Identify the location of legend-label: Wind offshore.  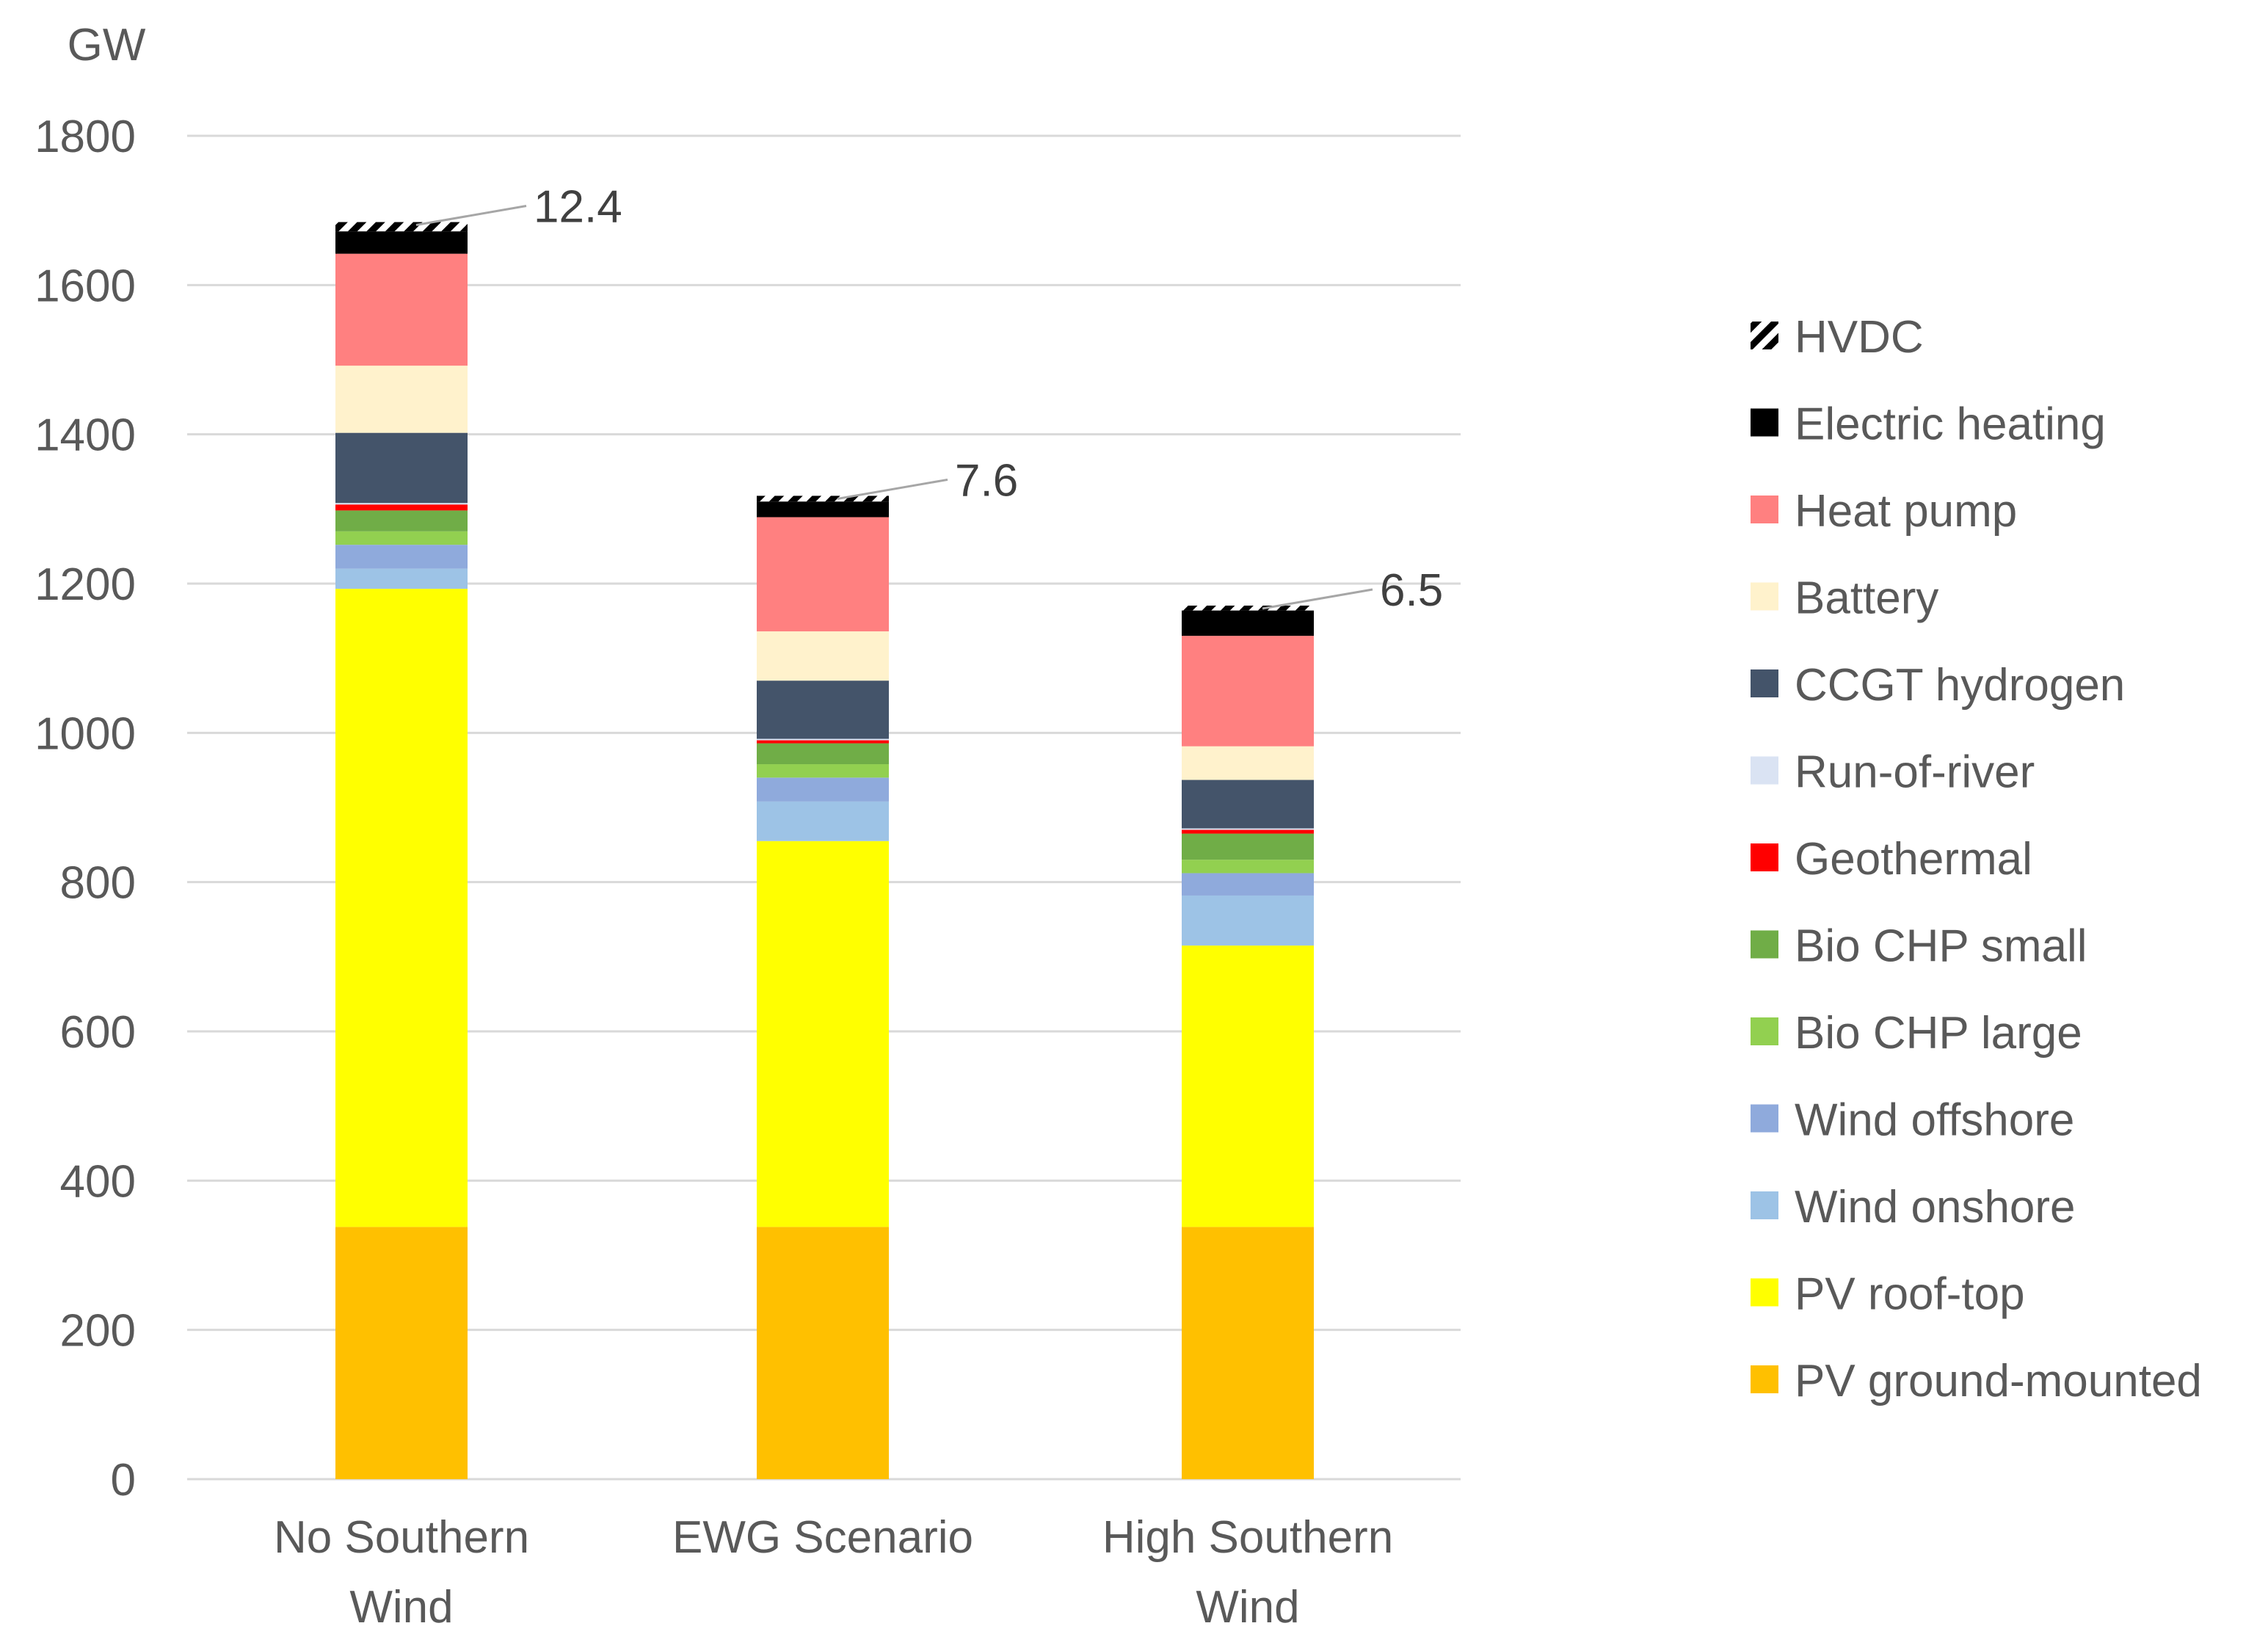
(1934, 1120).